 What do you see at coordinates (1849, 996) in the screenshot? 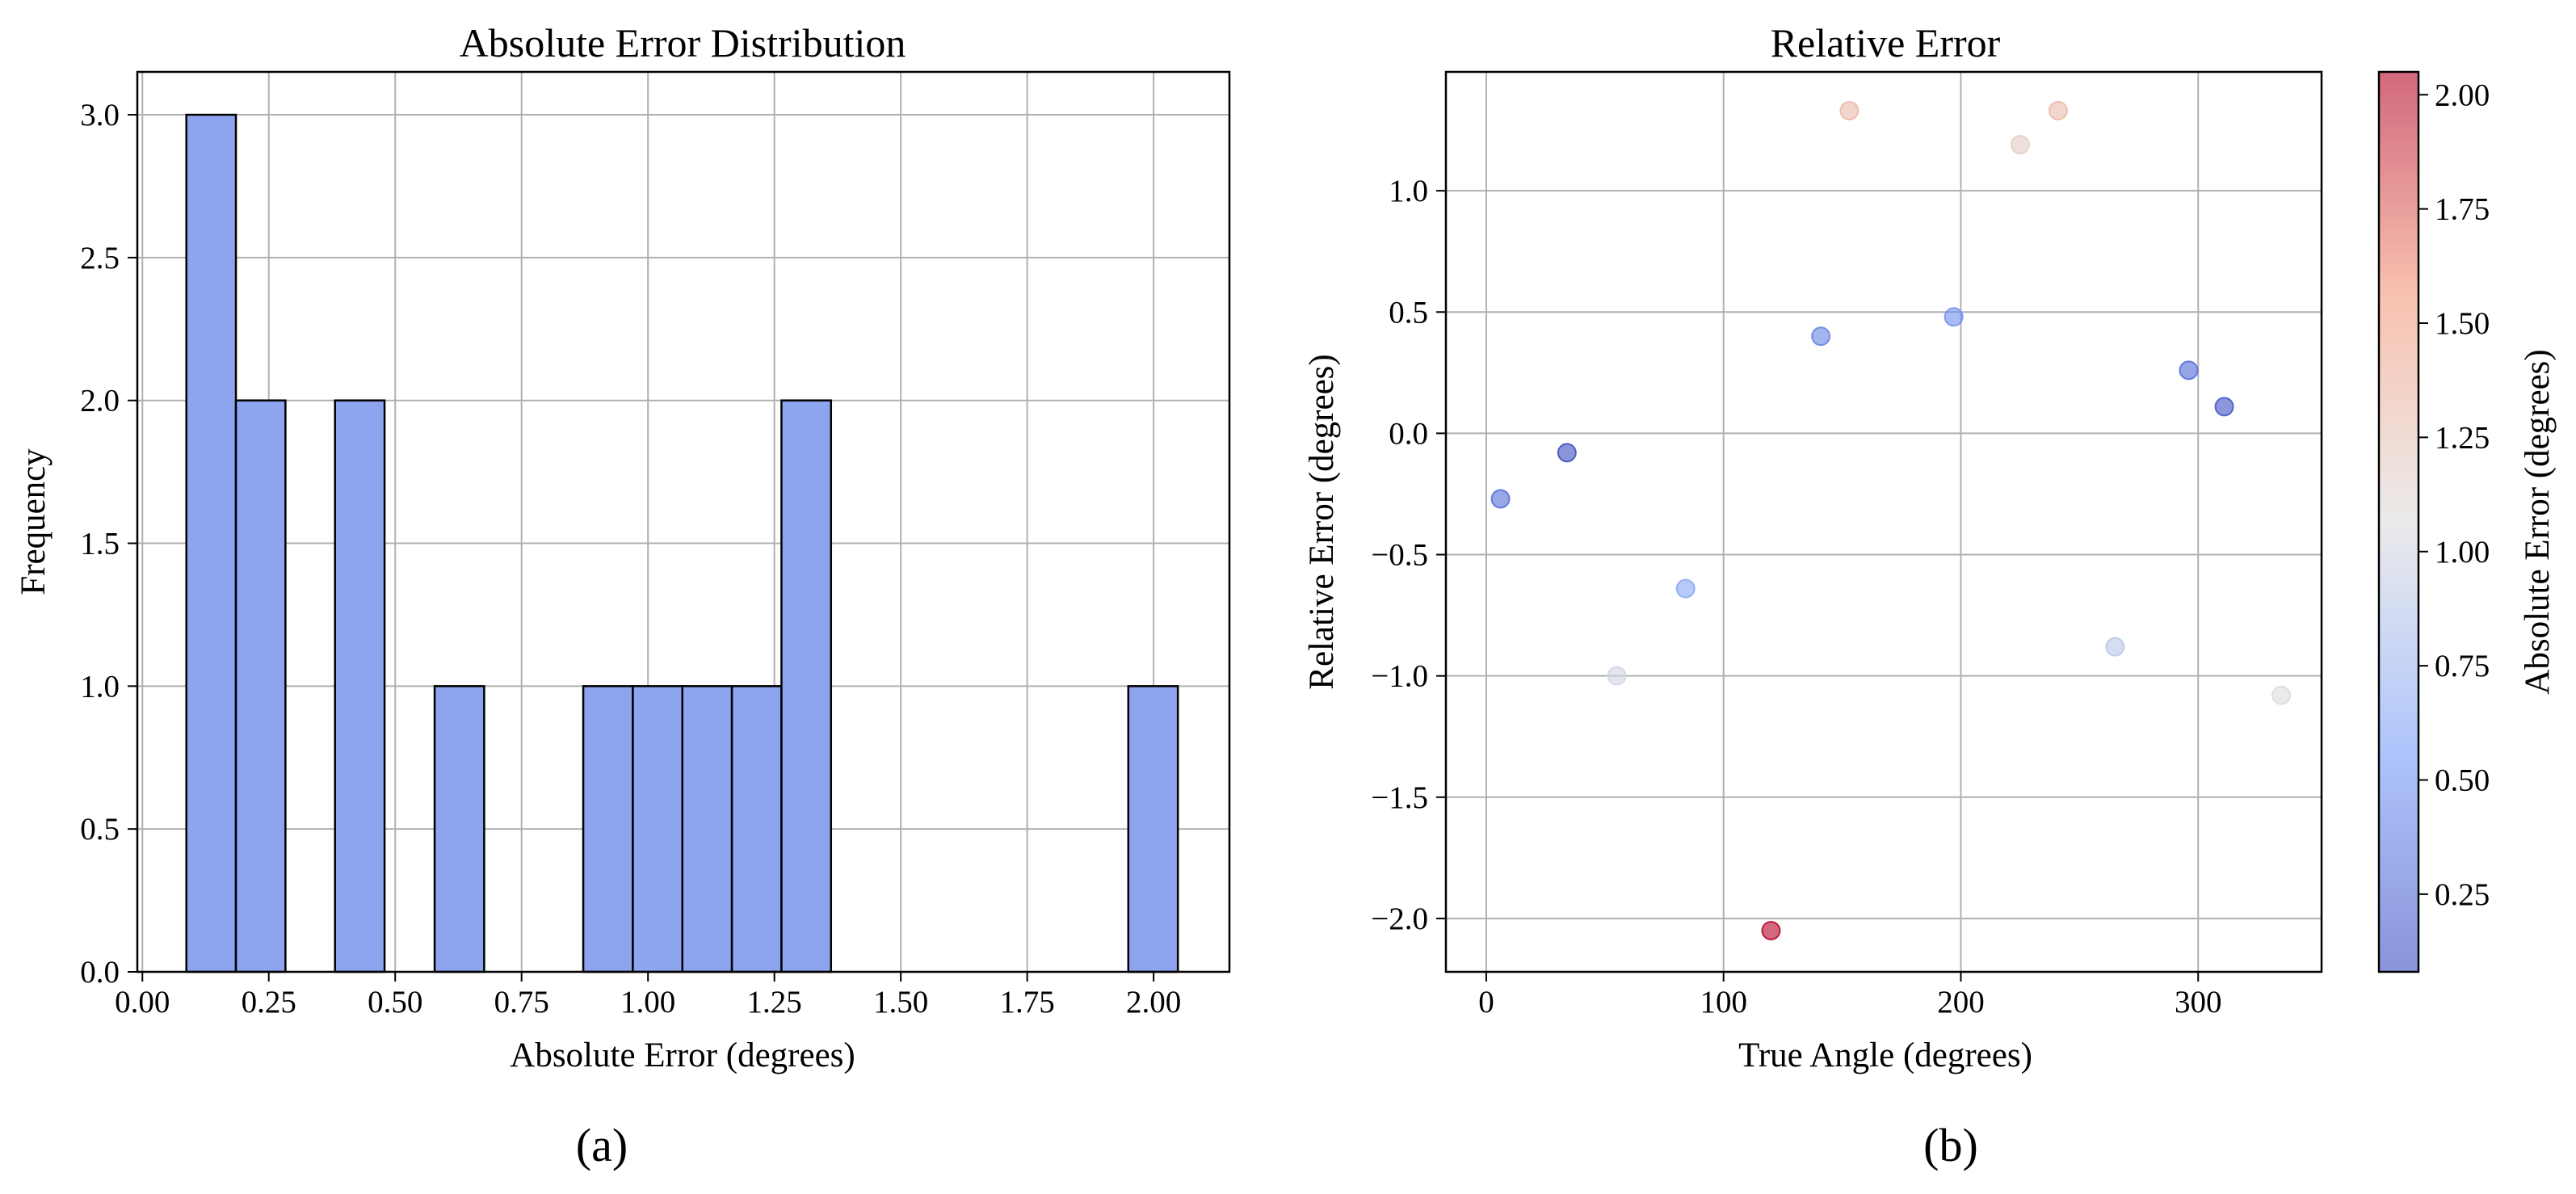
I see `scatter-x-ticks: 0 100 200 300` at bounding box center [1849, 996].